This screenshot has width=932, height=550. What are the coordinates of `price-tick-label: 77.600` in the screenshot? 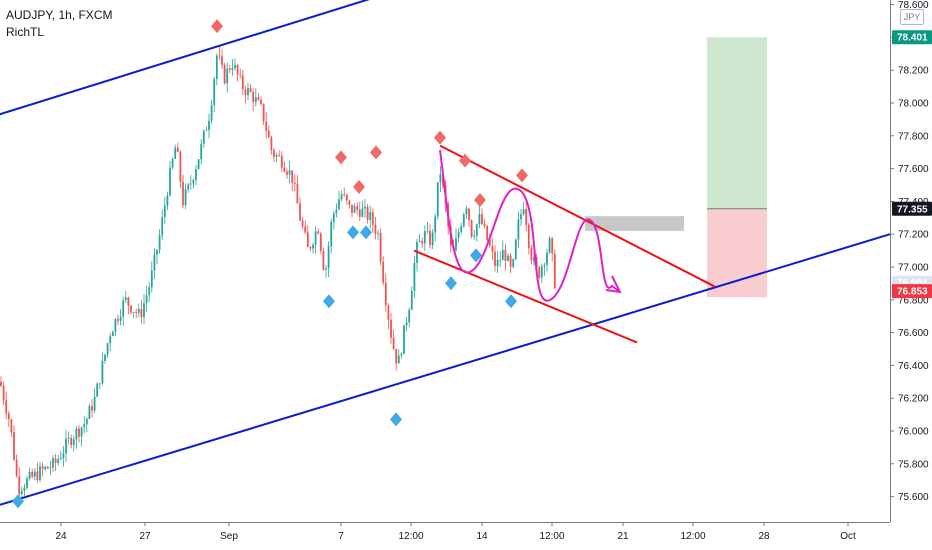 It's located at (913, 169).